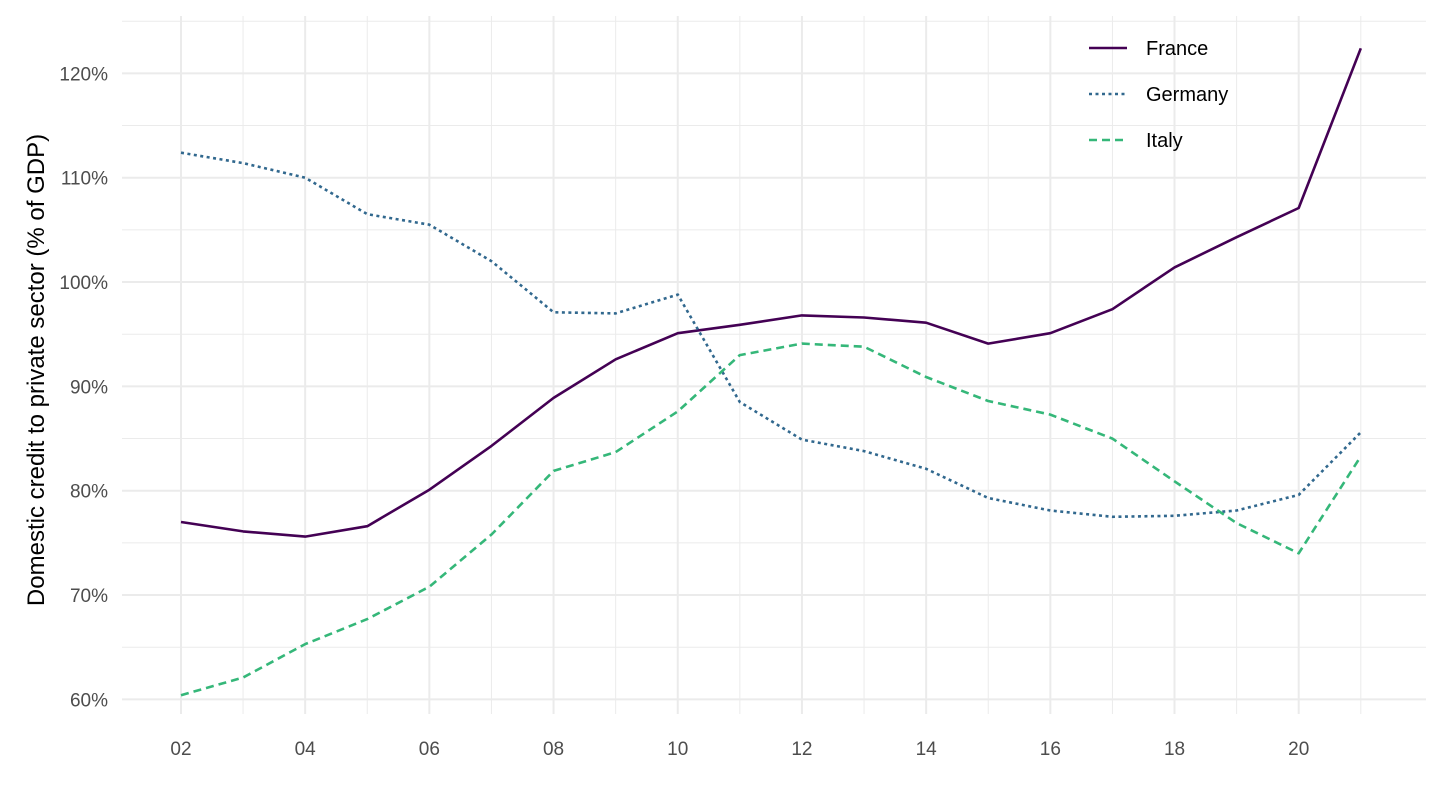 Image resolution: width=1440 pixels, height=810 pixels. Describe the element at coordinates (553, 749) in the screenshot. I see `x-tick-label: 08` at that location.